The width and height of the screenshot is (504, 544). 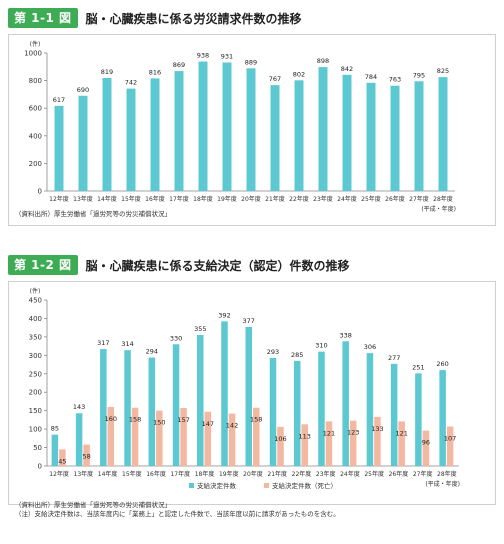 I want to click on figure-1-title: 脳・心臓疾患に係る労災請求件数の推移, so click(x=193, y=18).